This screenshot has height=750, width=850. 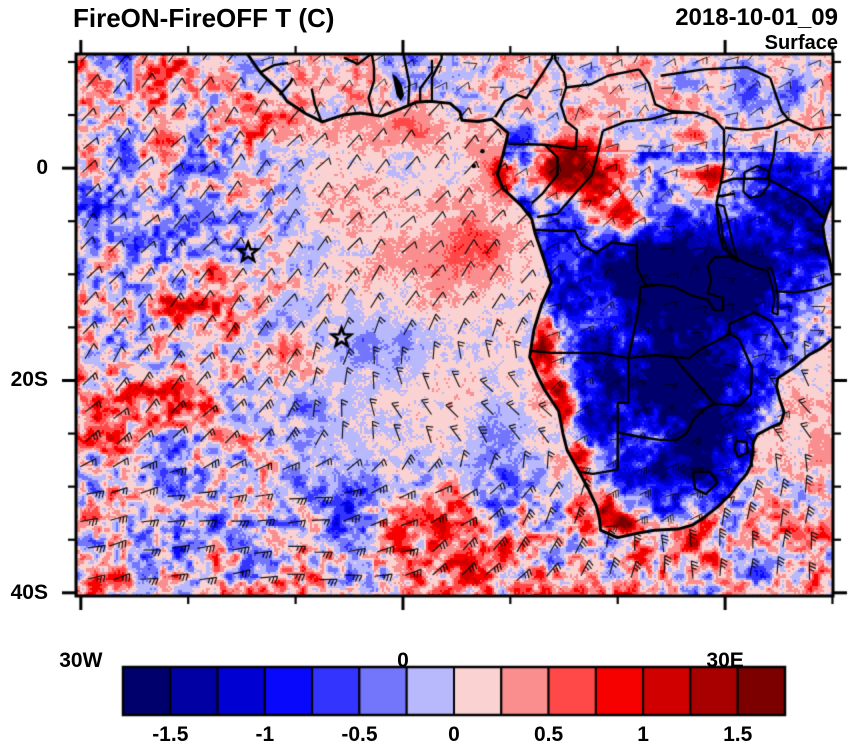 I want to click on colorbar-tick-label: 1, so click(x=643, y=734).